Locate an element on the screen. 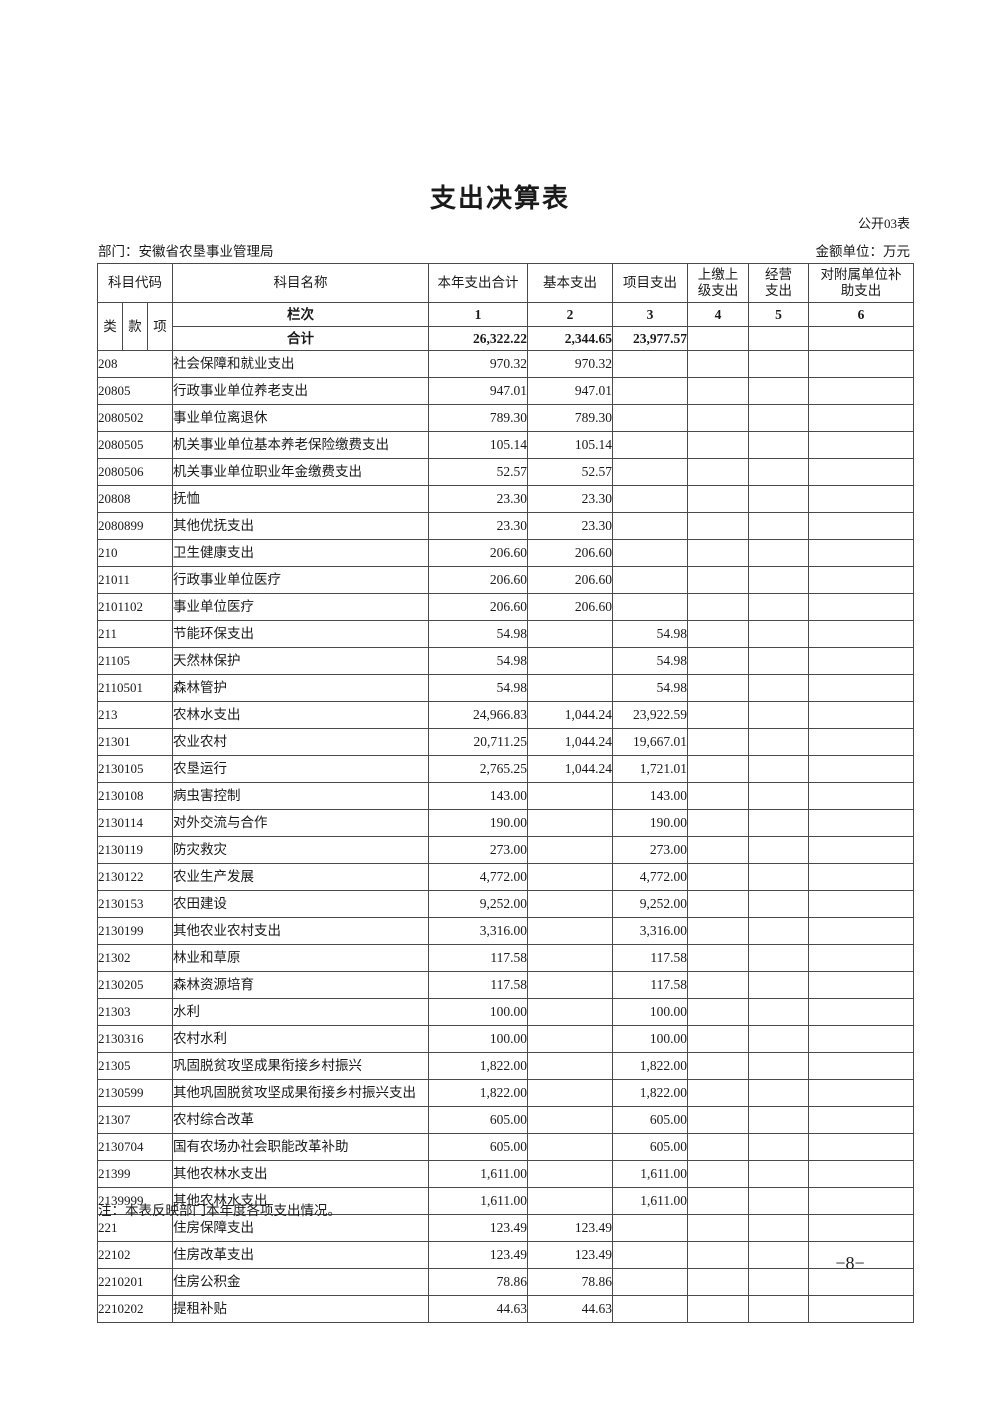 This screenshot has height=1414, width=1000. row-code: 21399 is located at coordinates (135, 1174).